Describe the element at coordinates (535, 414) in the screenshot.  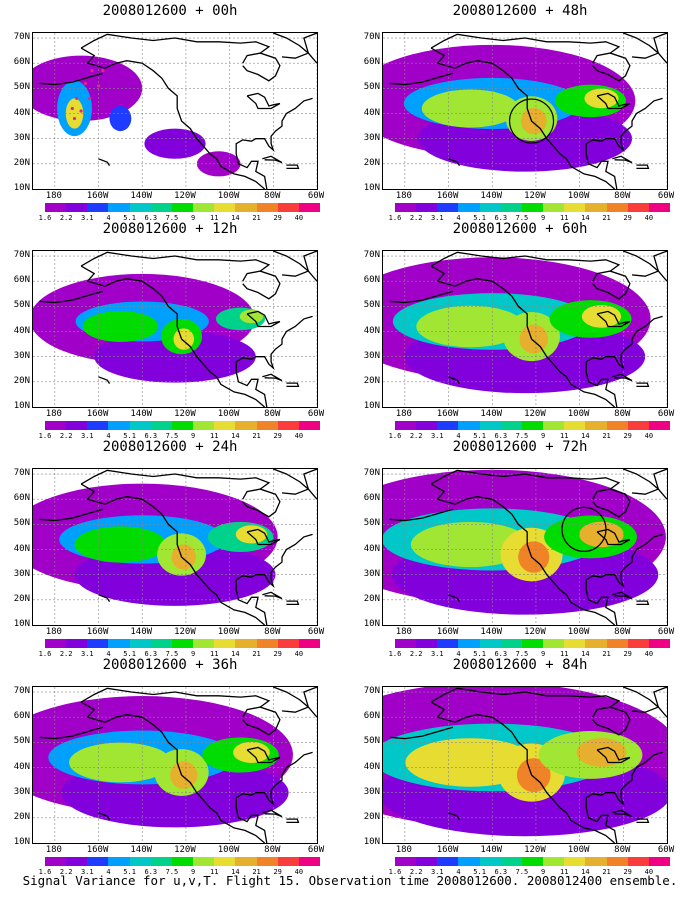
I see `longitude-label: 120W` at that location.